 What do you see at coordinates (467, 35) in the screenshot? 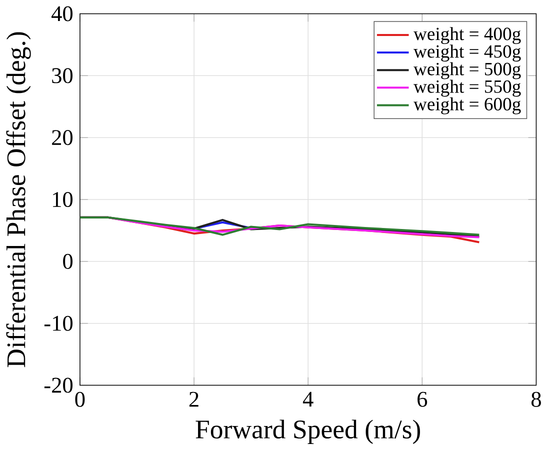
I see `legend-label: weight = 400g` at bounding box center [467, 35].